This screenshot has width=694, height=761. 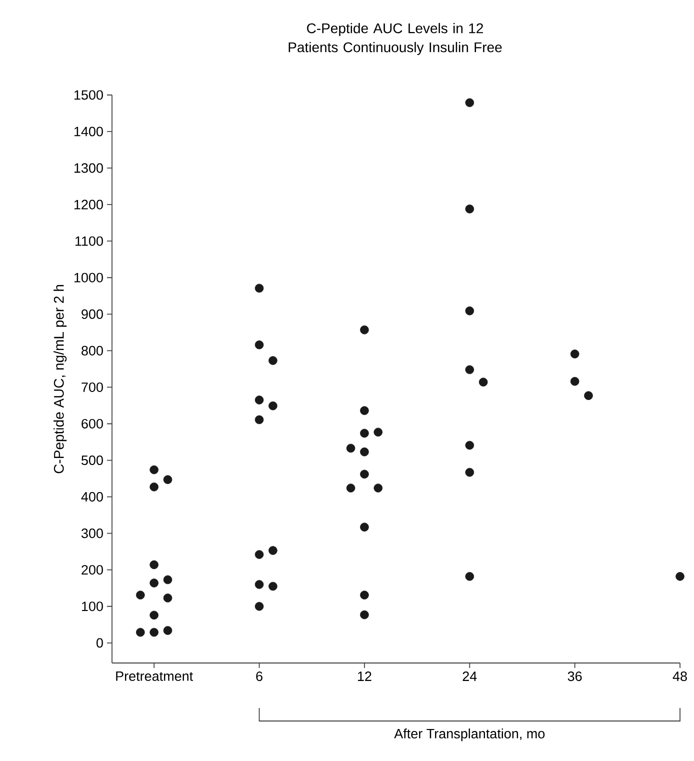 What do you see at coordinates (88, 205) in the screenshot?
I see `y-tick-label: 1200` at bounding box center [88, 205].